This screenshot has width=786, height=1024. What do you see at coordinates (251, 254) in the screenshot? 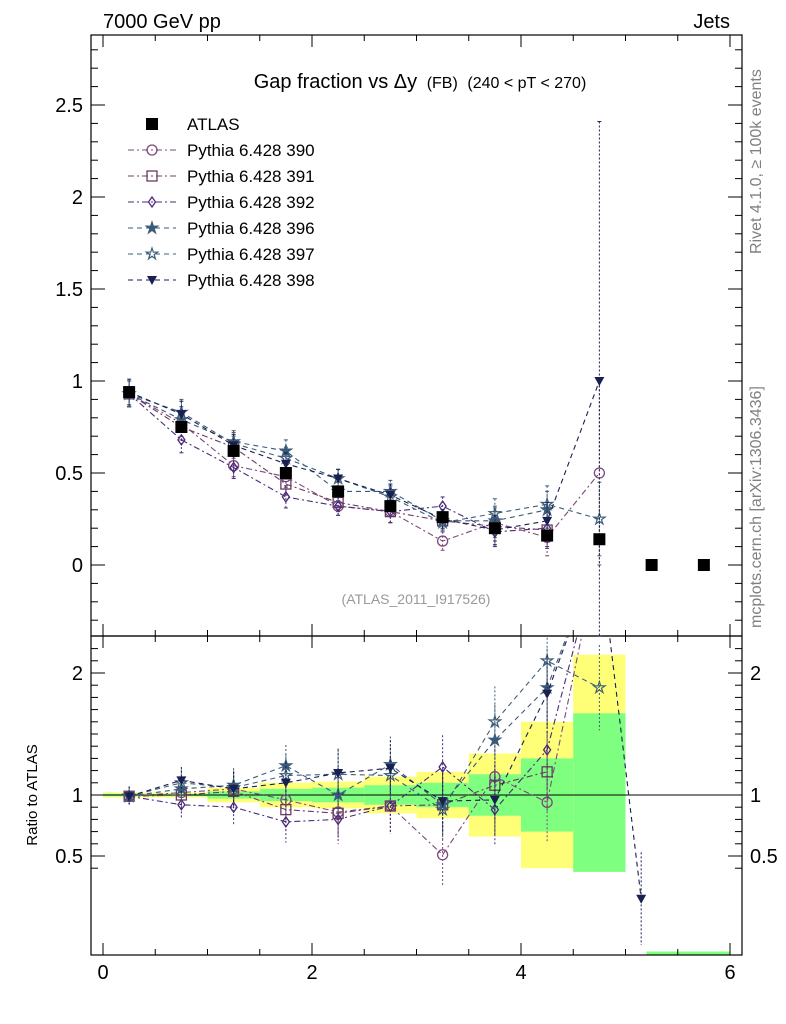
I see `legend-label: Pythia 6.428 397` at bounding box center [251, 254].